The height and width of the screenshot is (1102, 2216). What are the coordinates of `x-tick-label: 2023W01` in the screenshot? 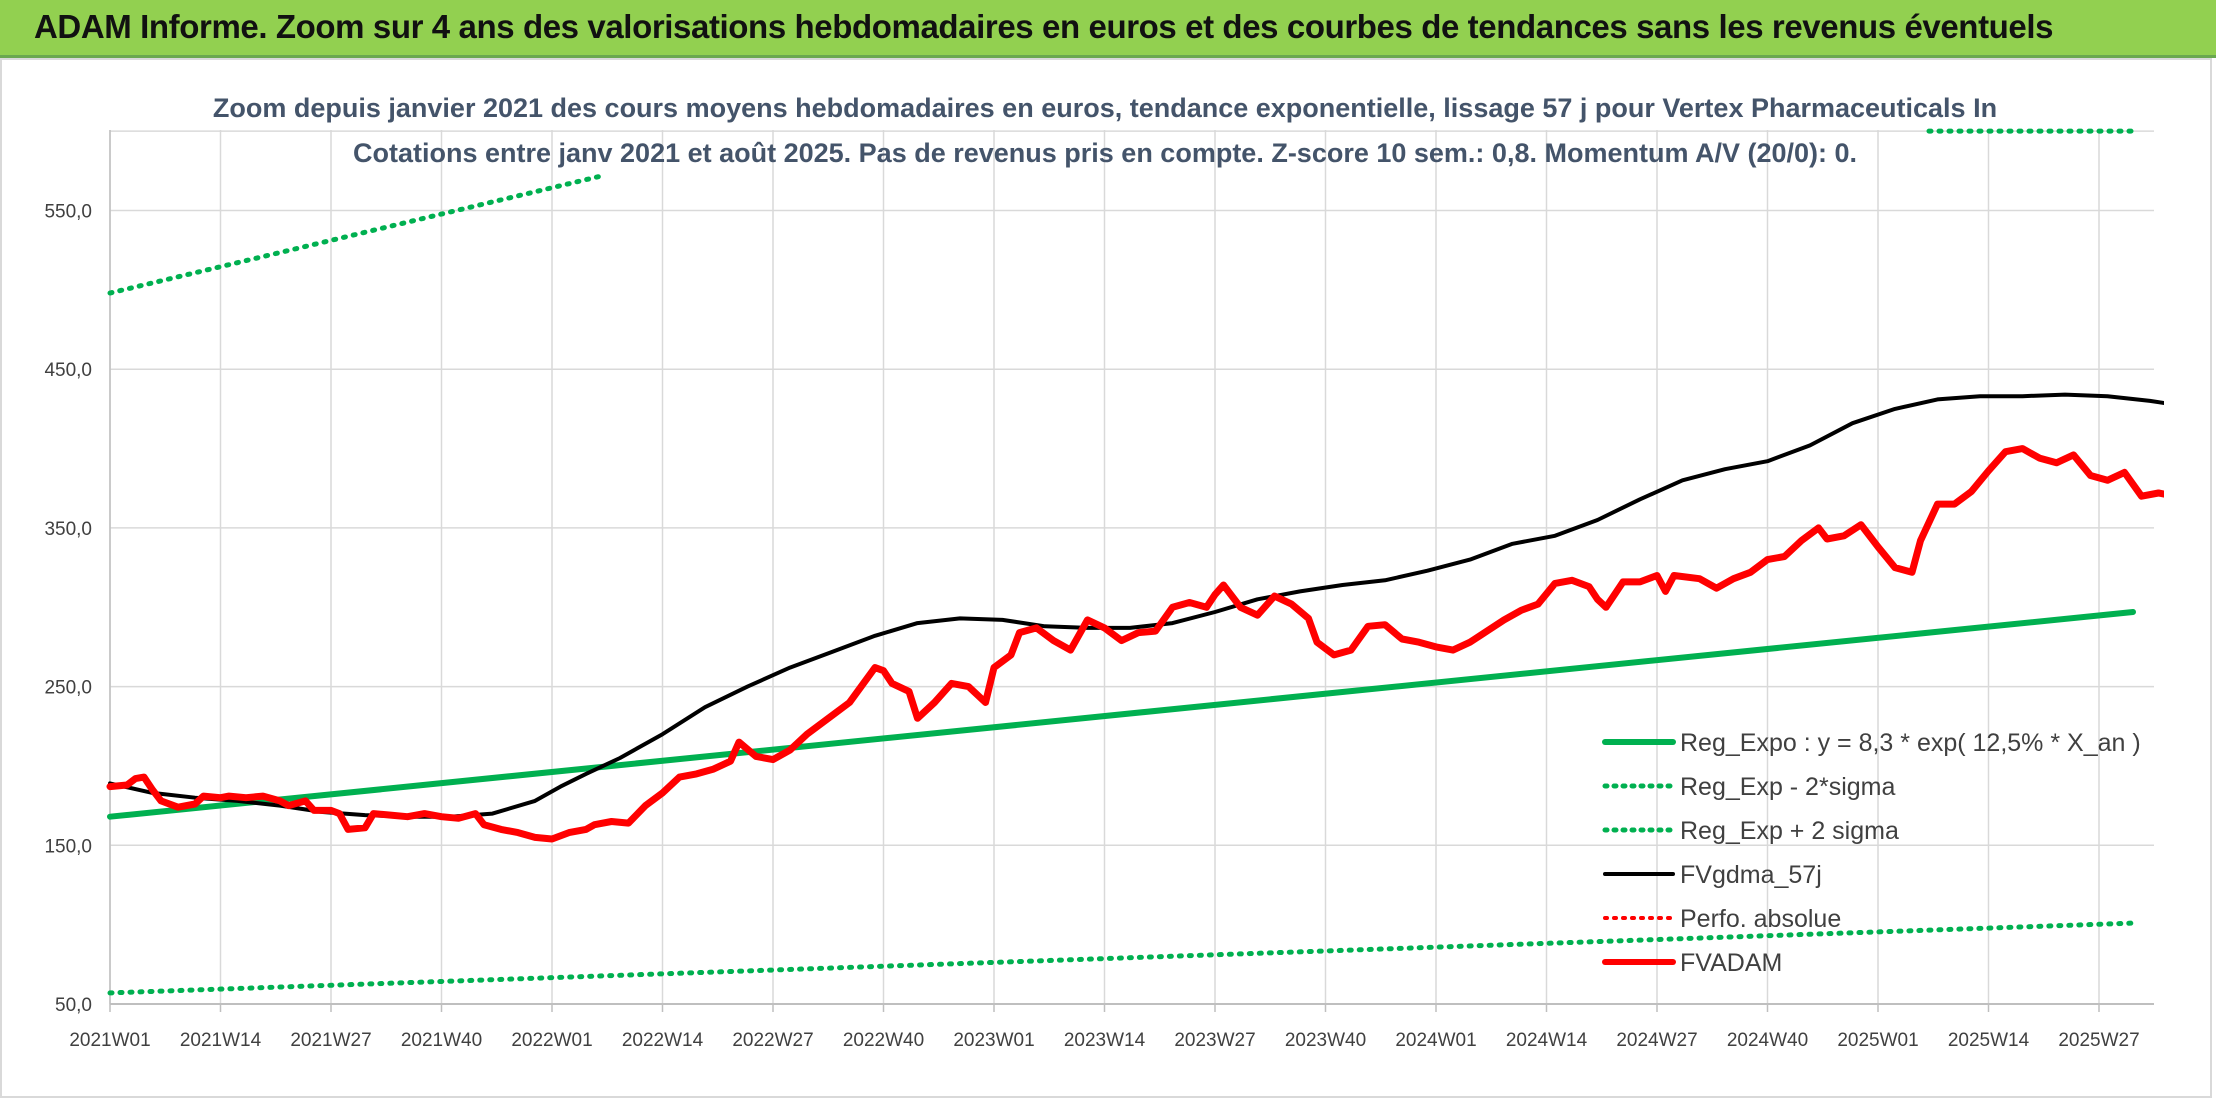 It's located at (993, 1040).